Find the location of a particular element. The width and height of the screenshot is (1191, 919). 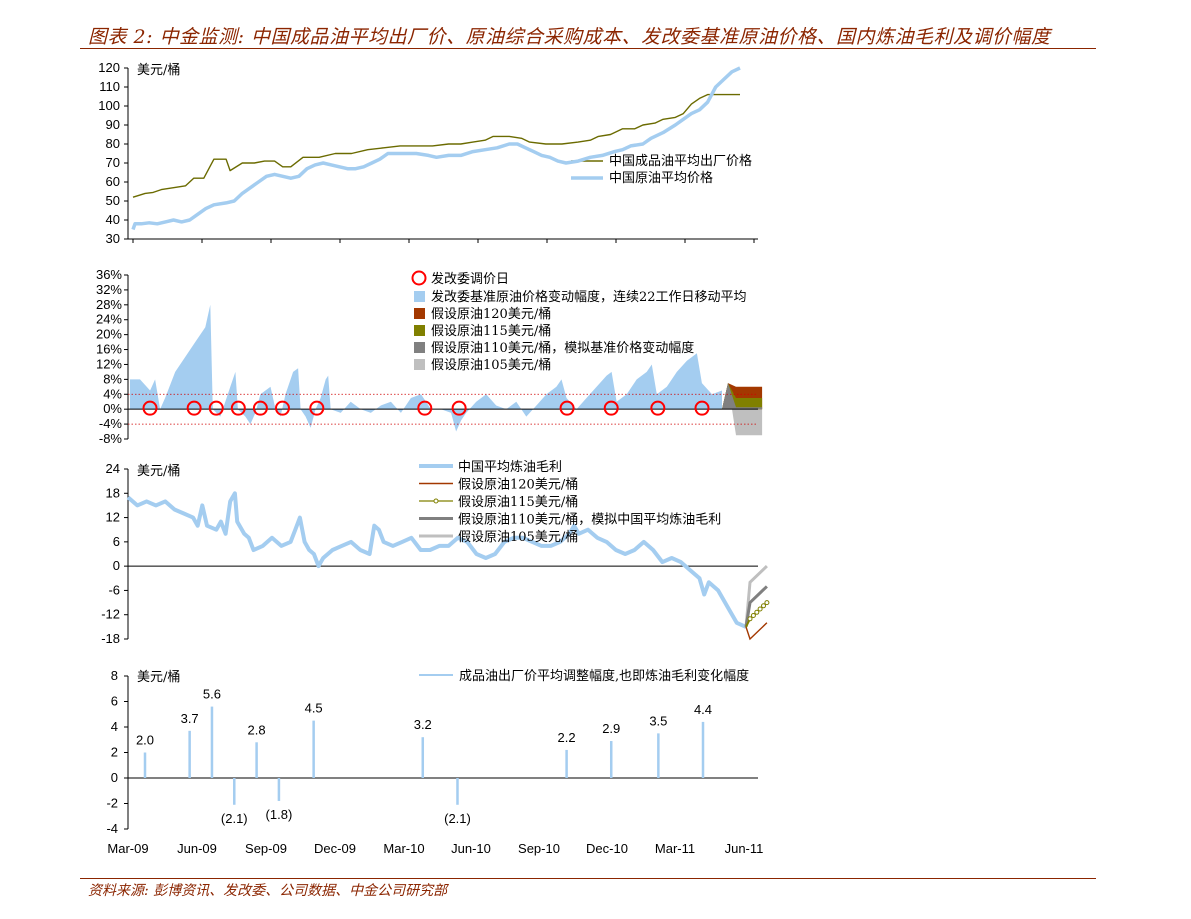

p2-y-tick-label: 8% is located at coordinates (112, 378).